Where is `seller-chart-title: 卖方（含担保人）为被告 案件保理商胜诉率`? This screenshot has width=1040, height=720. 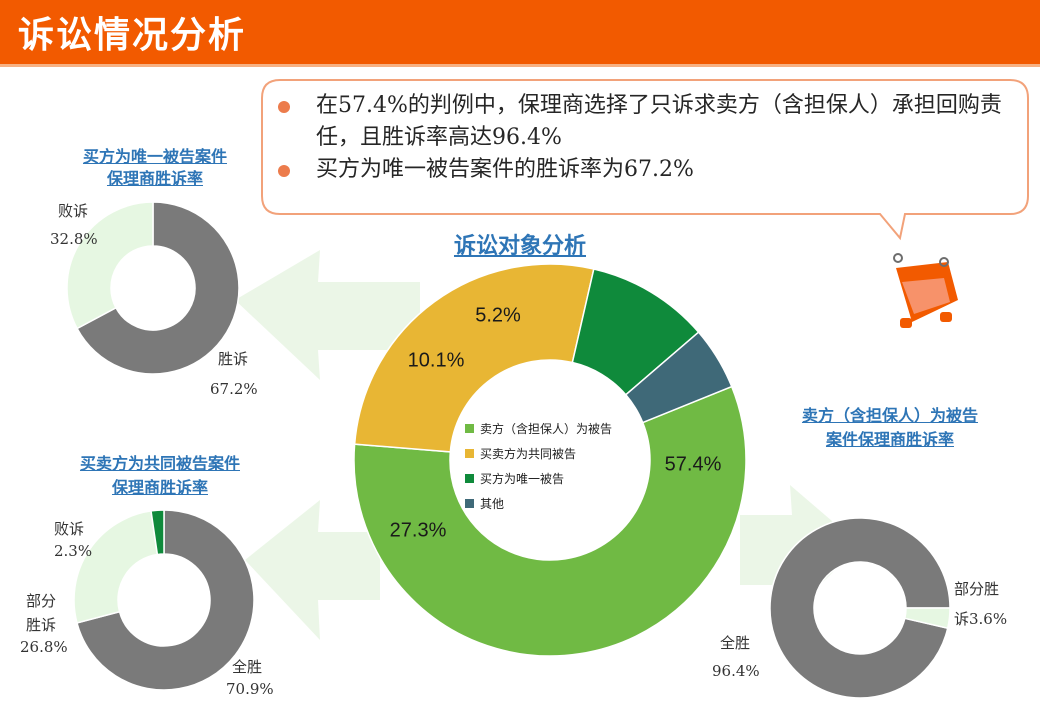
seller-chart-title: 卖方（含担保人）为被告 案件保理商胜诉率 is located at coordinates (890, 428).